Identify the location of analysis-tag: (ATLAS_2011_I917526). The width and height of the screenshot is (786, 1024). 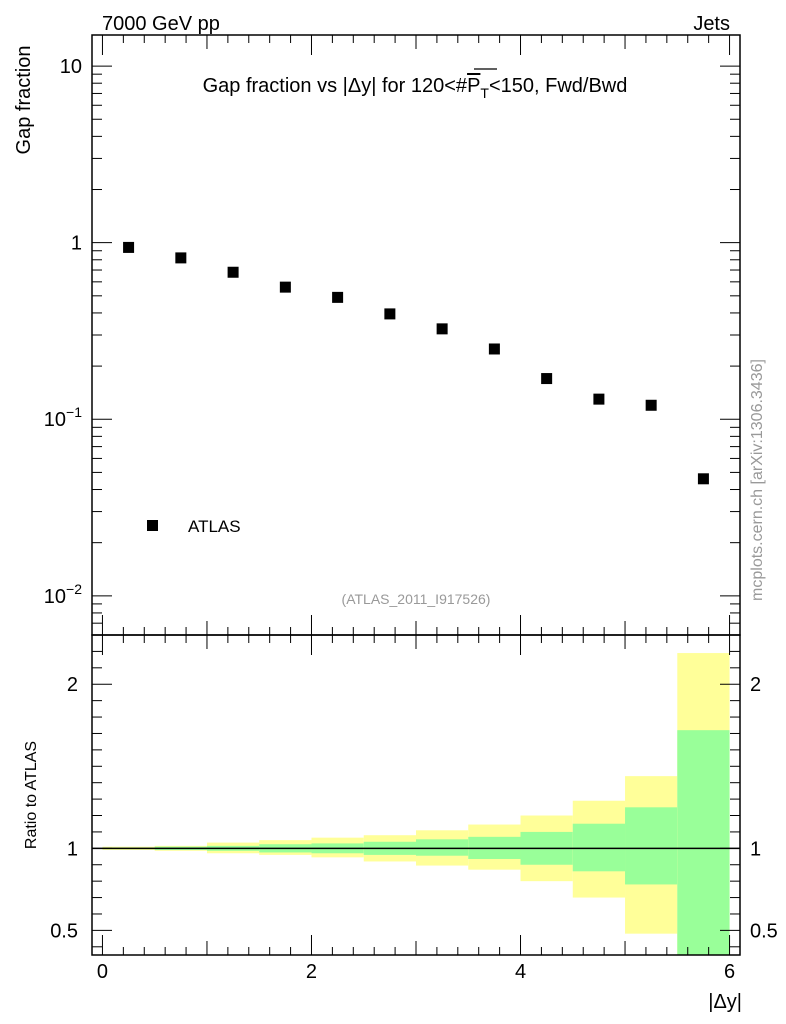
(416, 599).